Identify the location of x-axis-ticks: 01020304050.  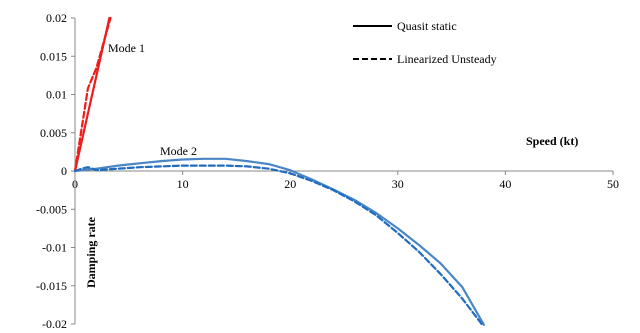
(345, 181).